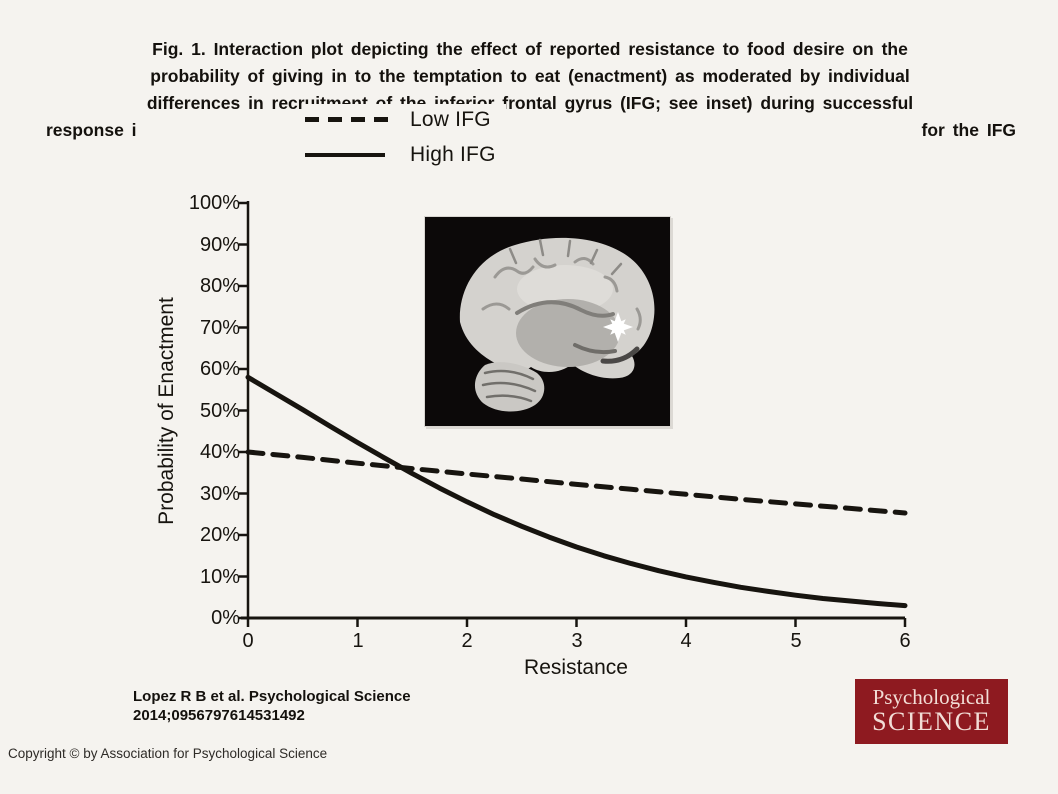  What do you see at coordinates (796, 641) in the screenshot?
I see `x-tick-label: 5` at bounding box center [796, 641].